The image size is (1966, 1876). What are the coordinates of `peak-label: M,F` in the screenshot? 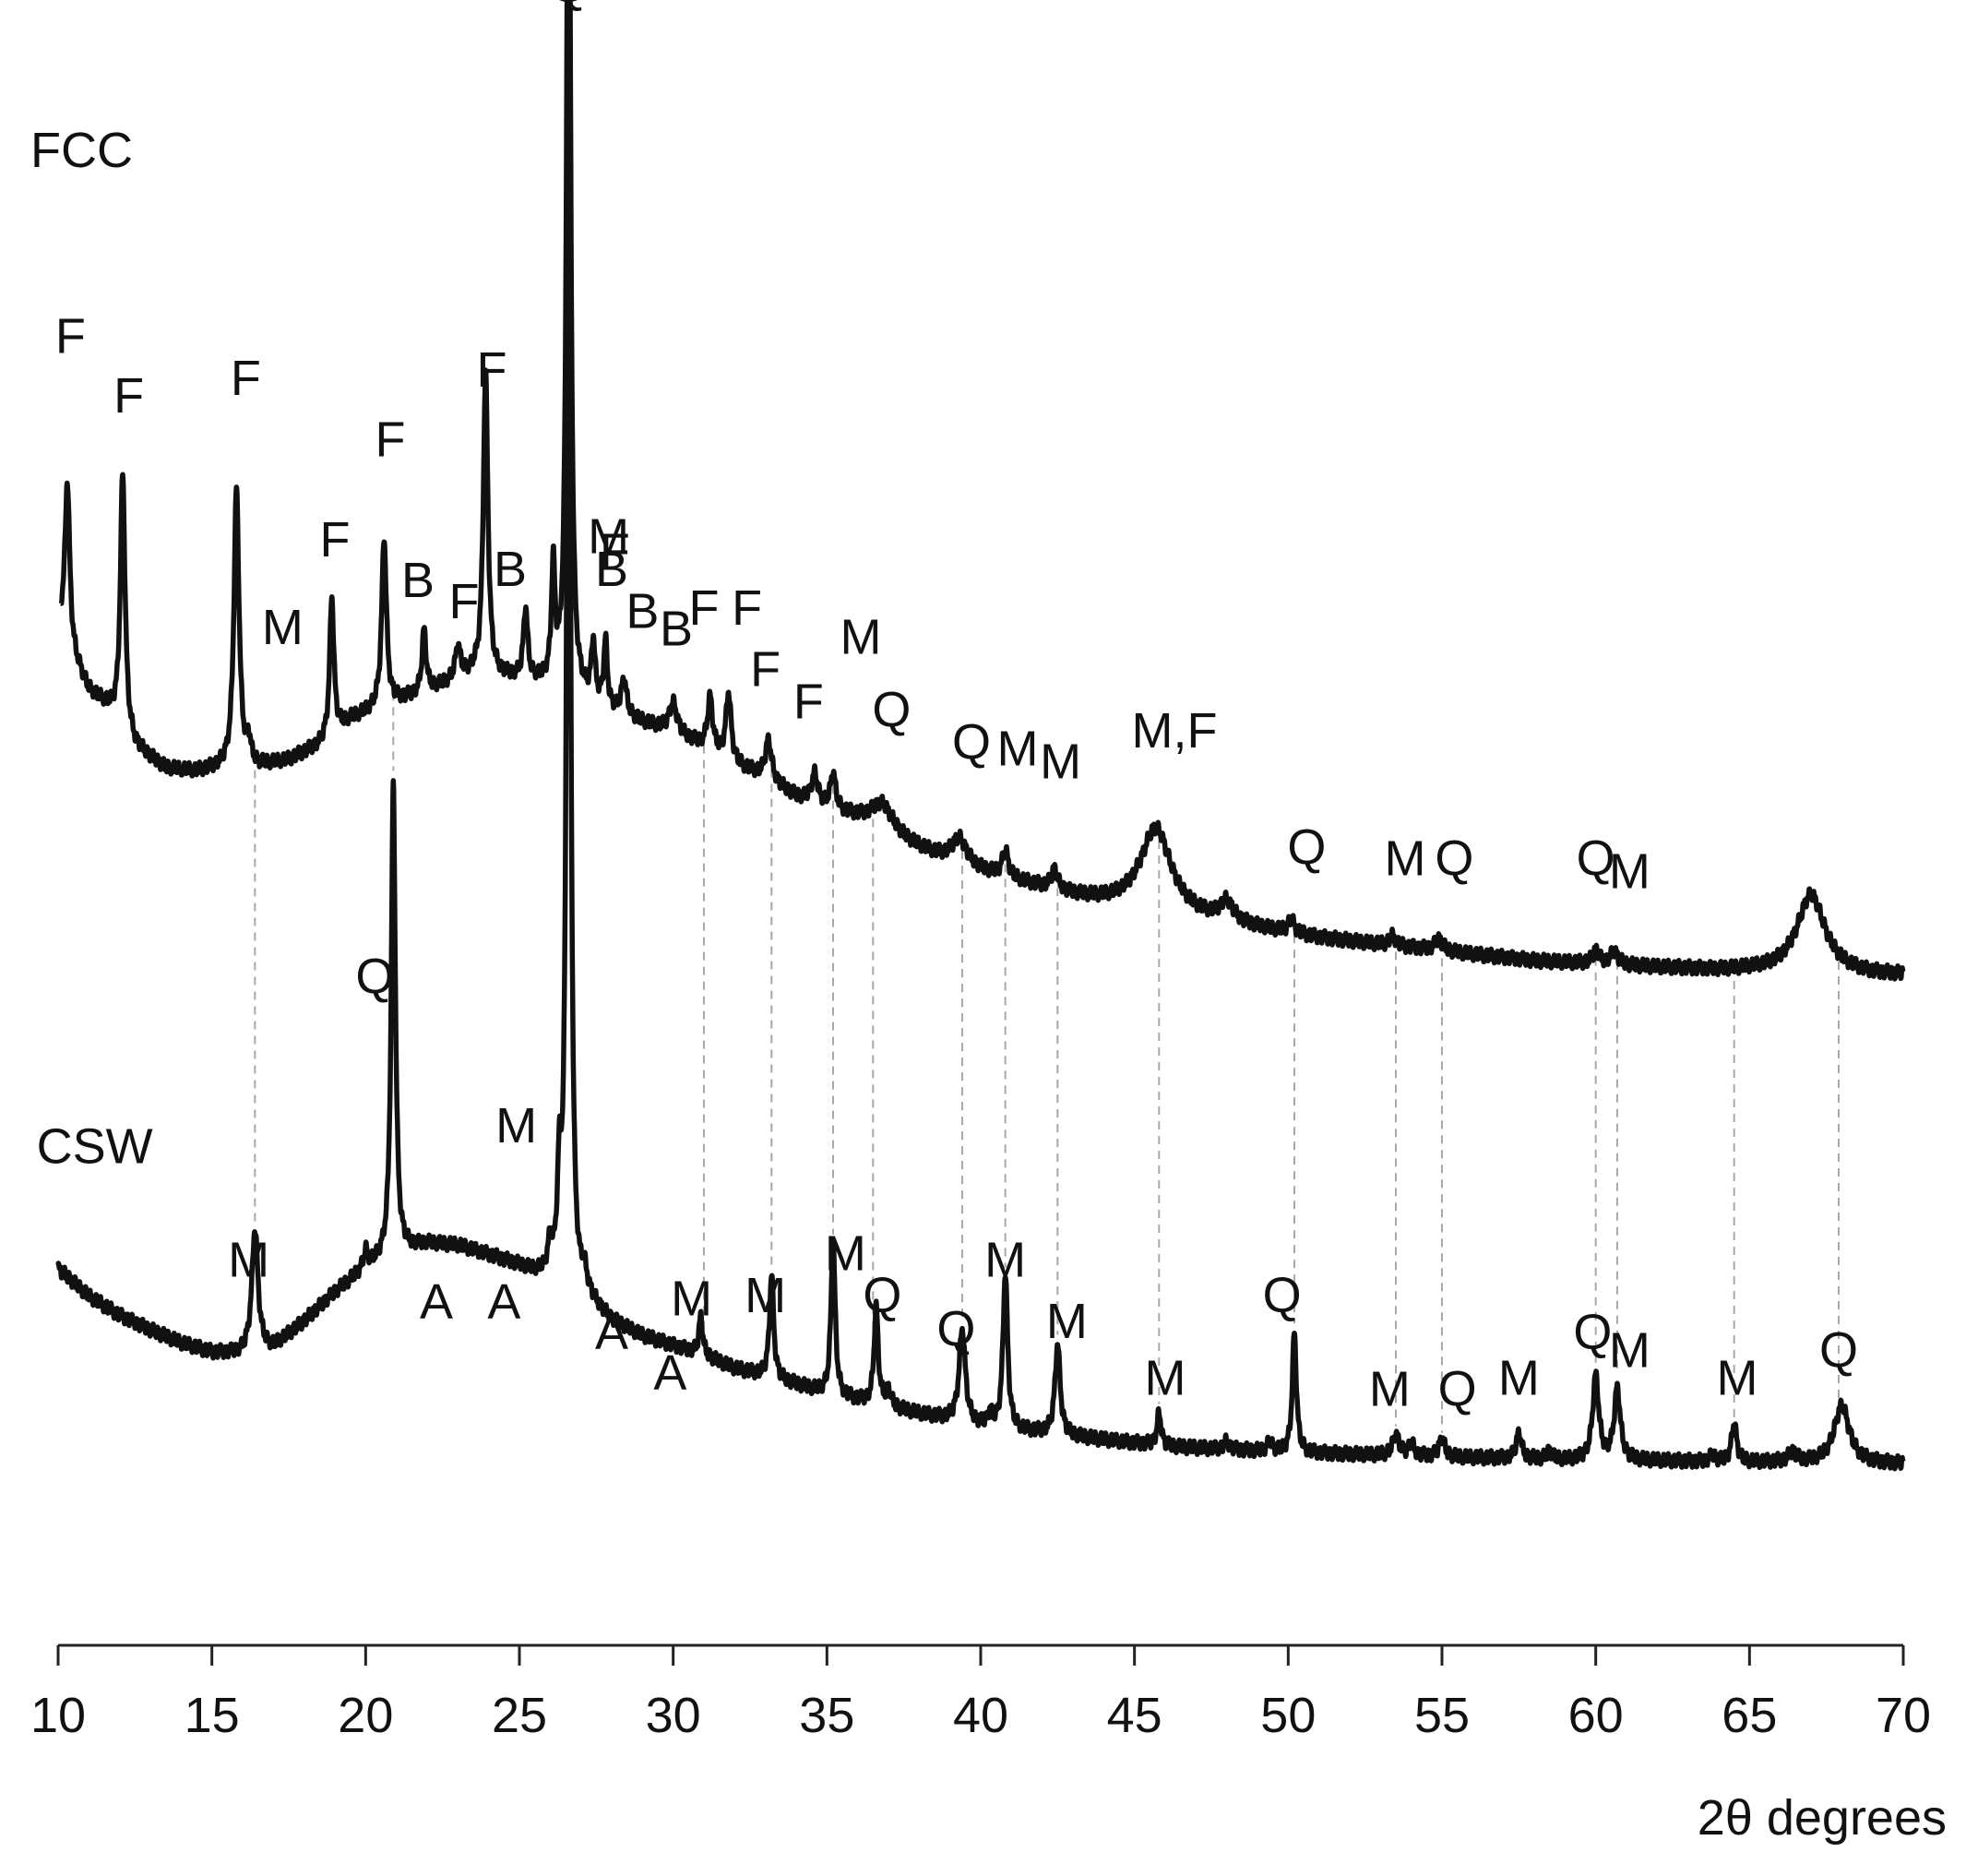 It's located at (1175, 731).